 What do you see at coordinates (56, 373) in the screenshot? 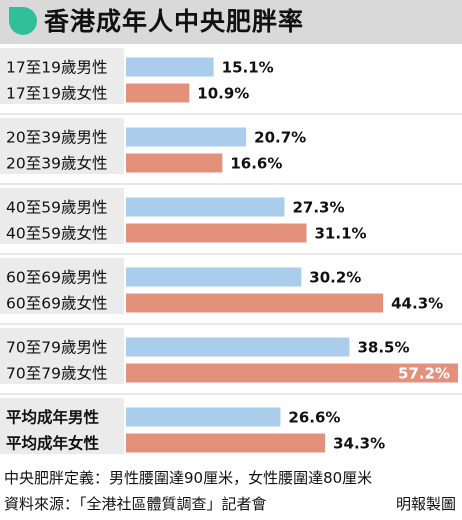
I see `row-label: 70至79歲女性` at bounding box center [56, 373].